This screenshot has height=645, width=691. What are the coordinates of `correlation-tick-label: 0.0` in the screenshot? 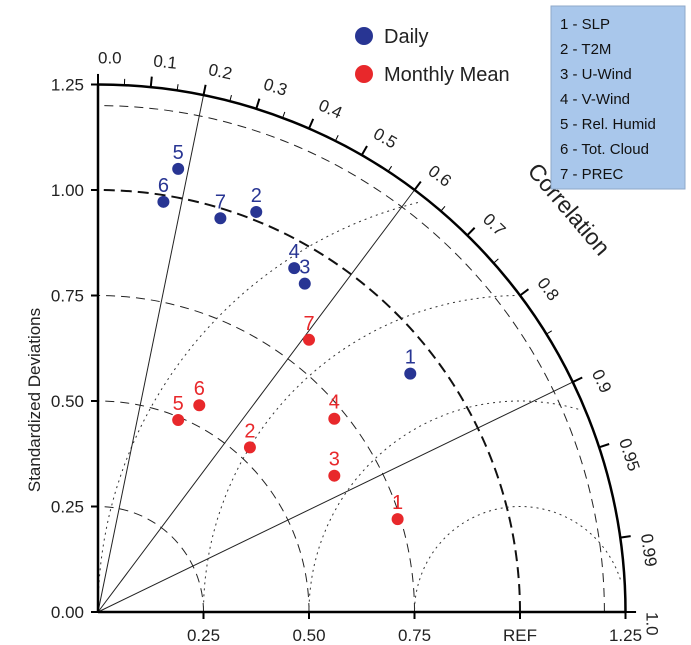 It's located at (110, 58).